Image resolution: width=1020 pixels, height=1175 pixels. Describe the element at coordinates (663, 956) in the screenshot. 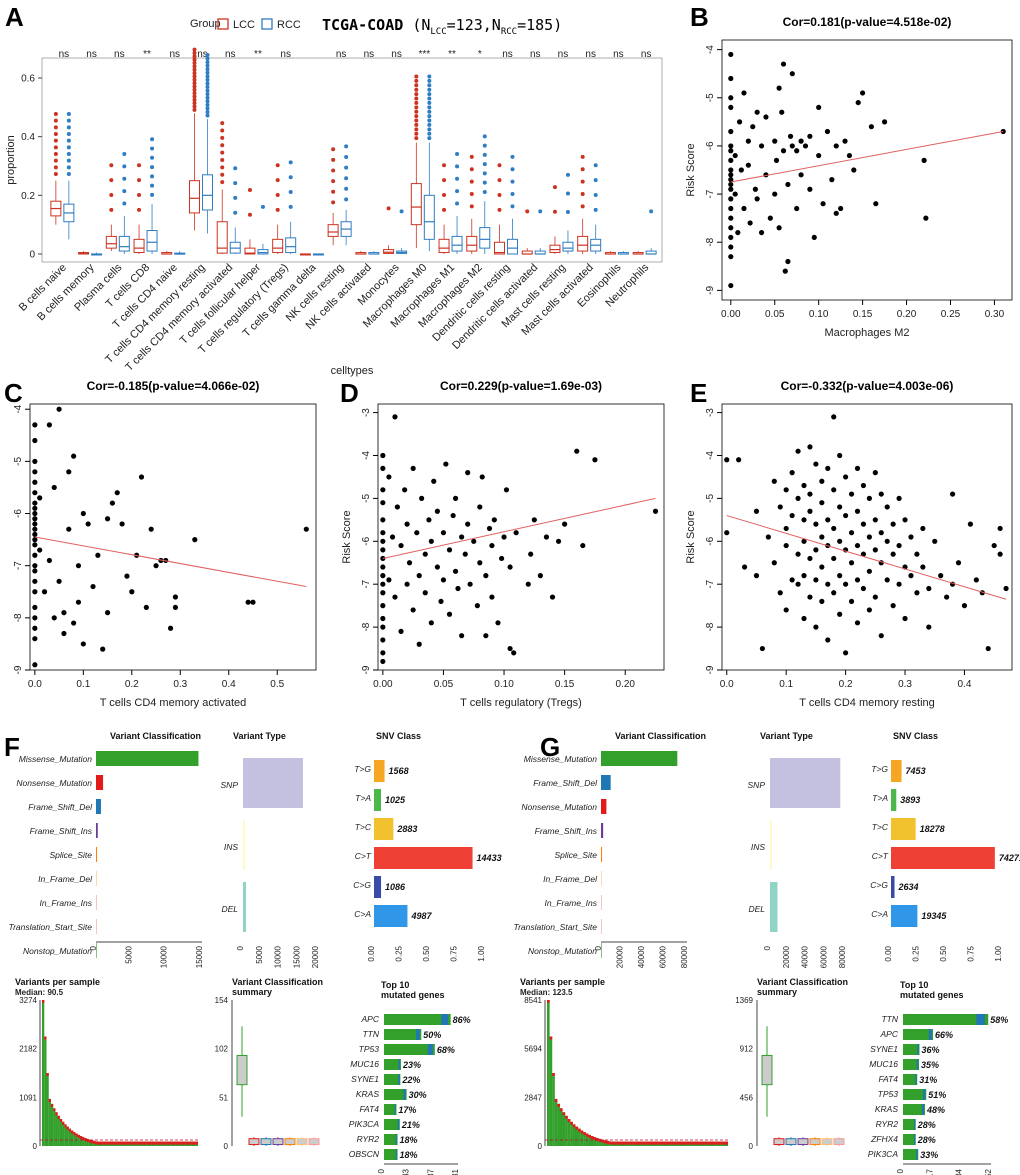

I see `vc-tick-label: 60000` at that location.